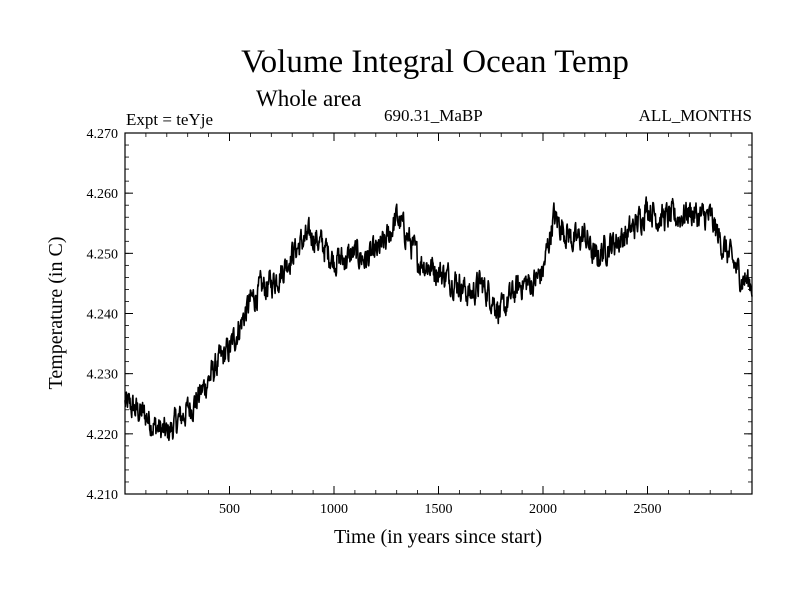 The height and width of the screenshot is (600, 800). Describe the element at coordinates (648, 509) in the screenshot. I see `x-tick-label: 2500` at that location.